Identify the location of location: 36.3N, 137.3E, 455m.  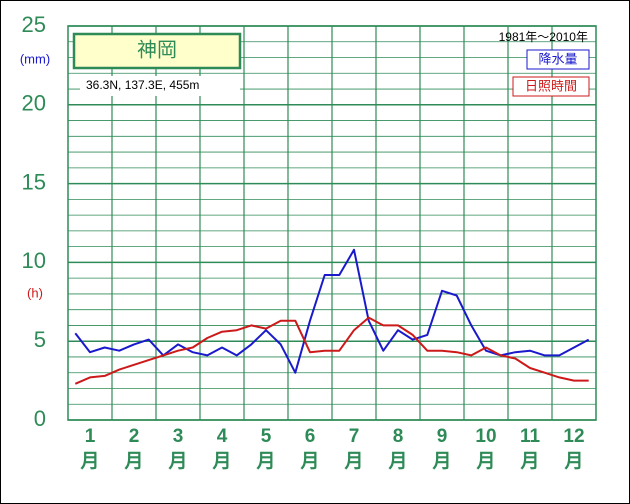
(142, 85).